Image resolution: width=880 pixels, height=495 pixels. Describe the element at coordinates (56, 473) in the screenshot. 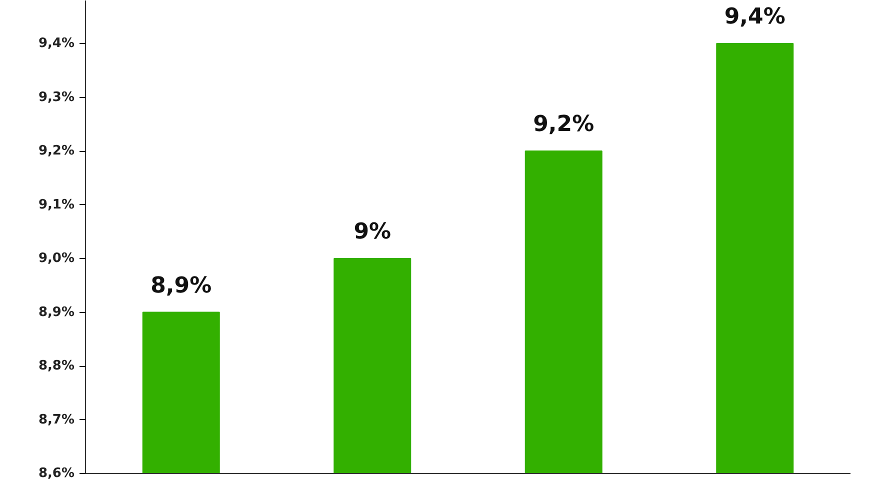

I see `y-tick-label: 8,6%` at that location.